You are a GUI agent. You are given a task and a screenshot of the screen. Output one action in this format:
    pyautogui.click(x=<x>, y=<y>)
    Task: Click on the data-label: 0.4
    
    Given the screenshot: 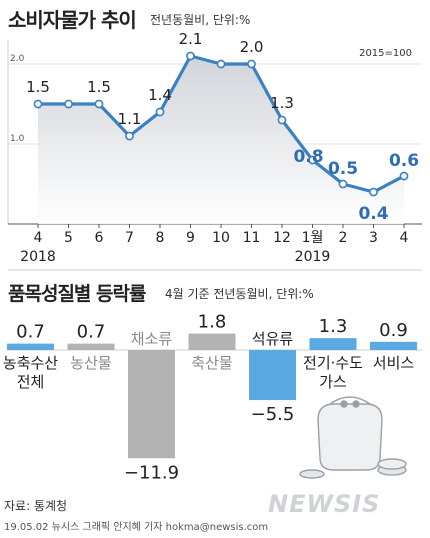 What is the action you would take?
    pyautogui.click(x=373, y=214)
    